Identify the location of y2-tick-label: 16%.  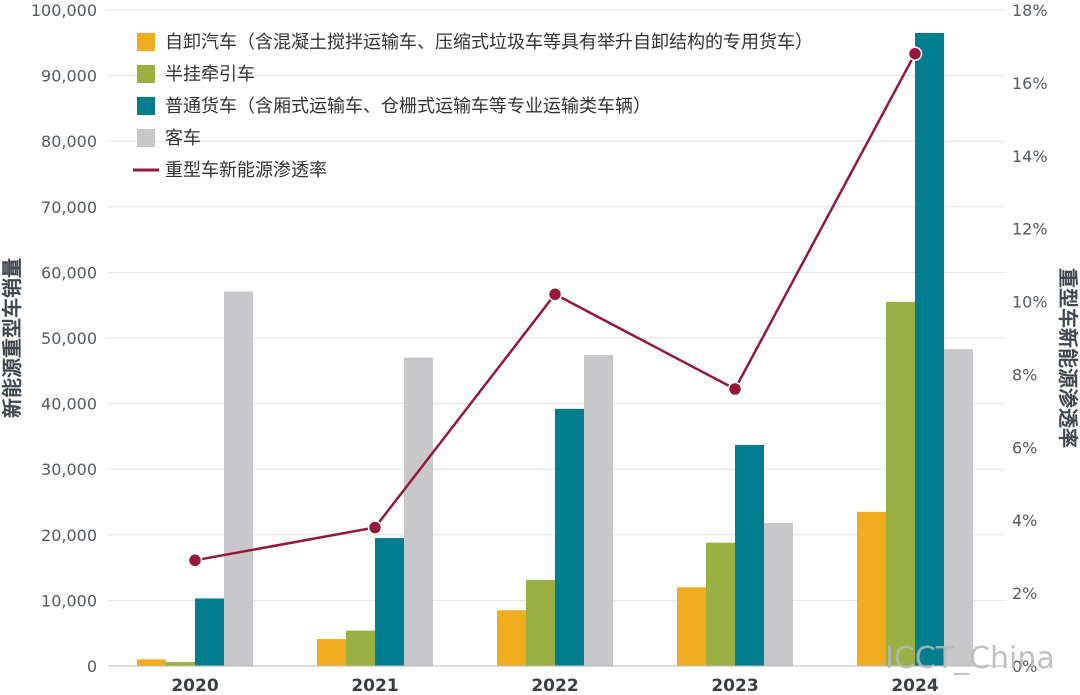
(1030, 83).